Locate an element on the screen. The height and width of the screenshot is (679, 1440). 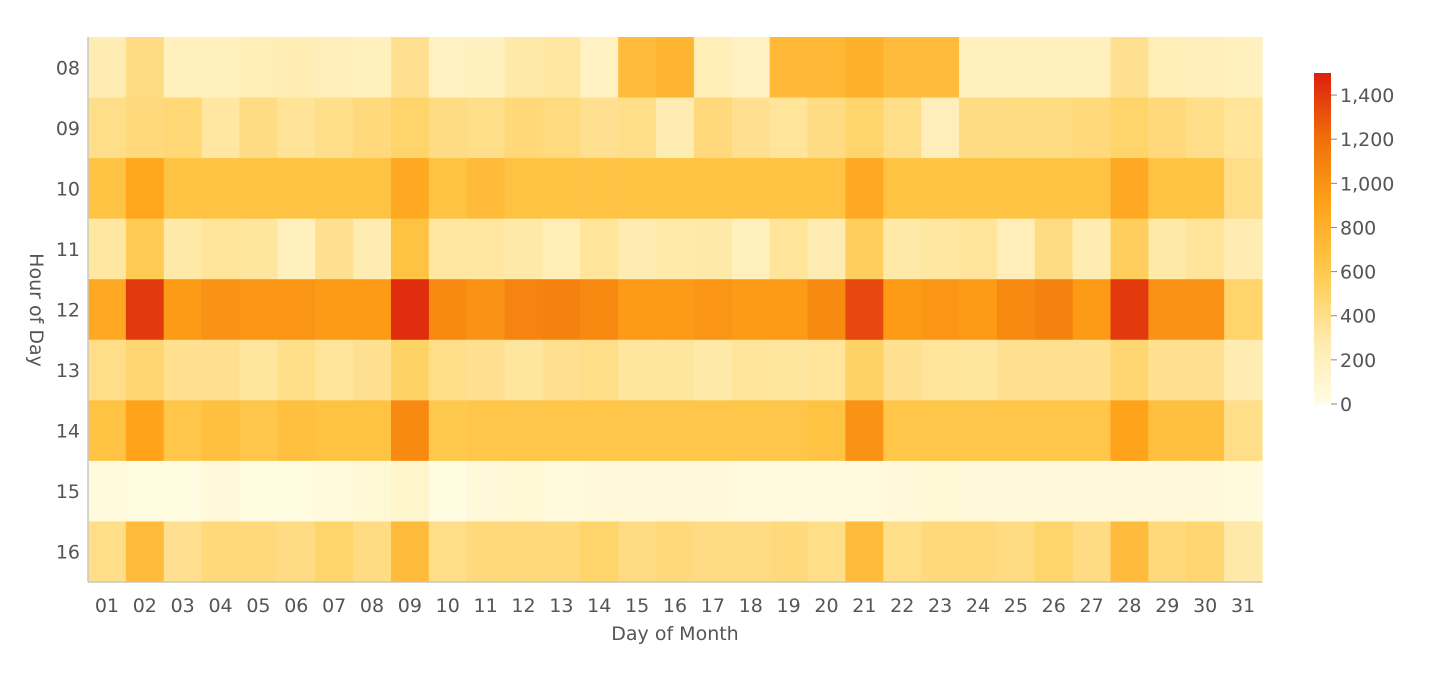
y-tick-label: 11 is located at coordinates (68, 250).